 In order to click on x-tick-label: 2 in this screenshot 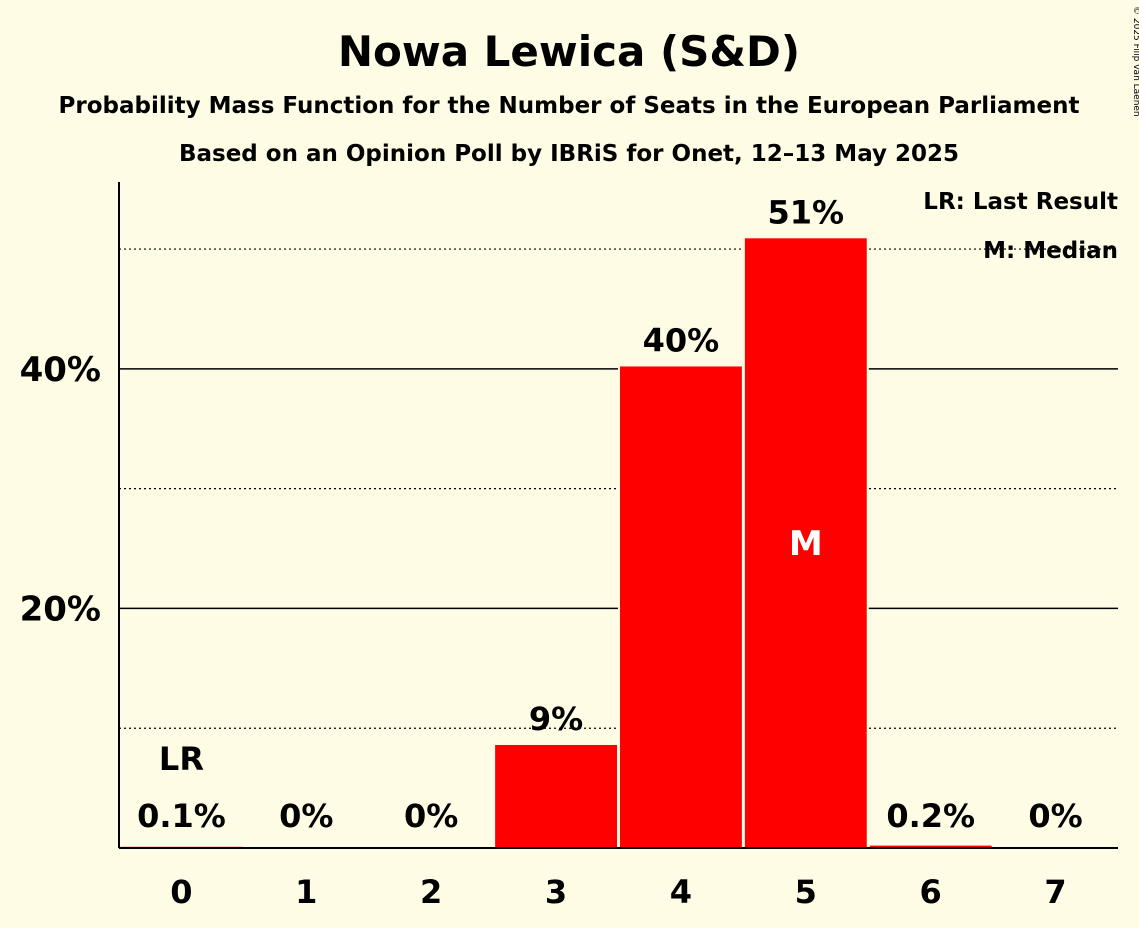, I will do `click(431, 892)`.